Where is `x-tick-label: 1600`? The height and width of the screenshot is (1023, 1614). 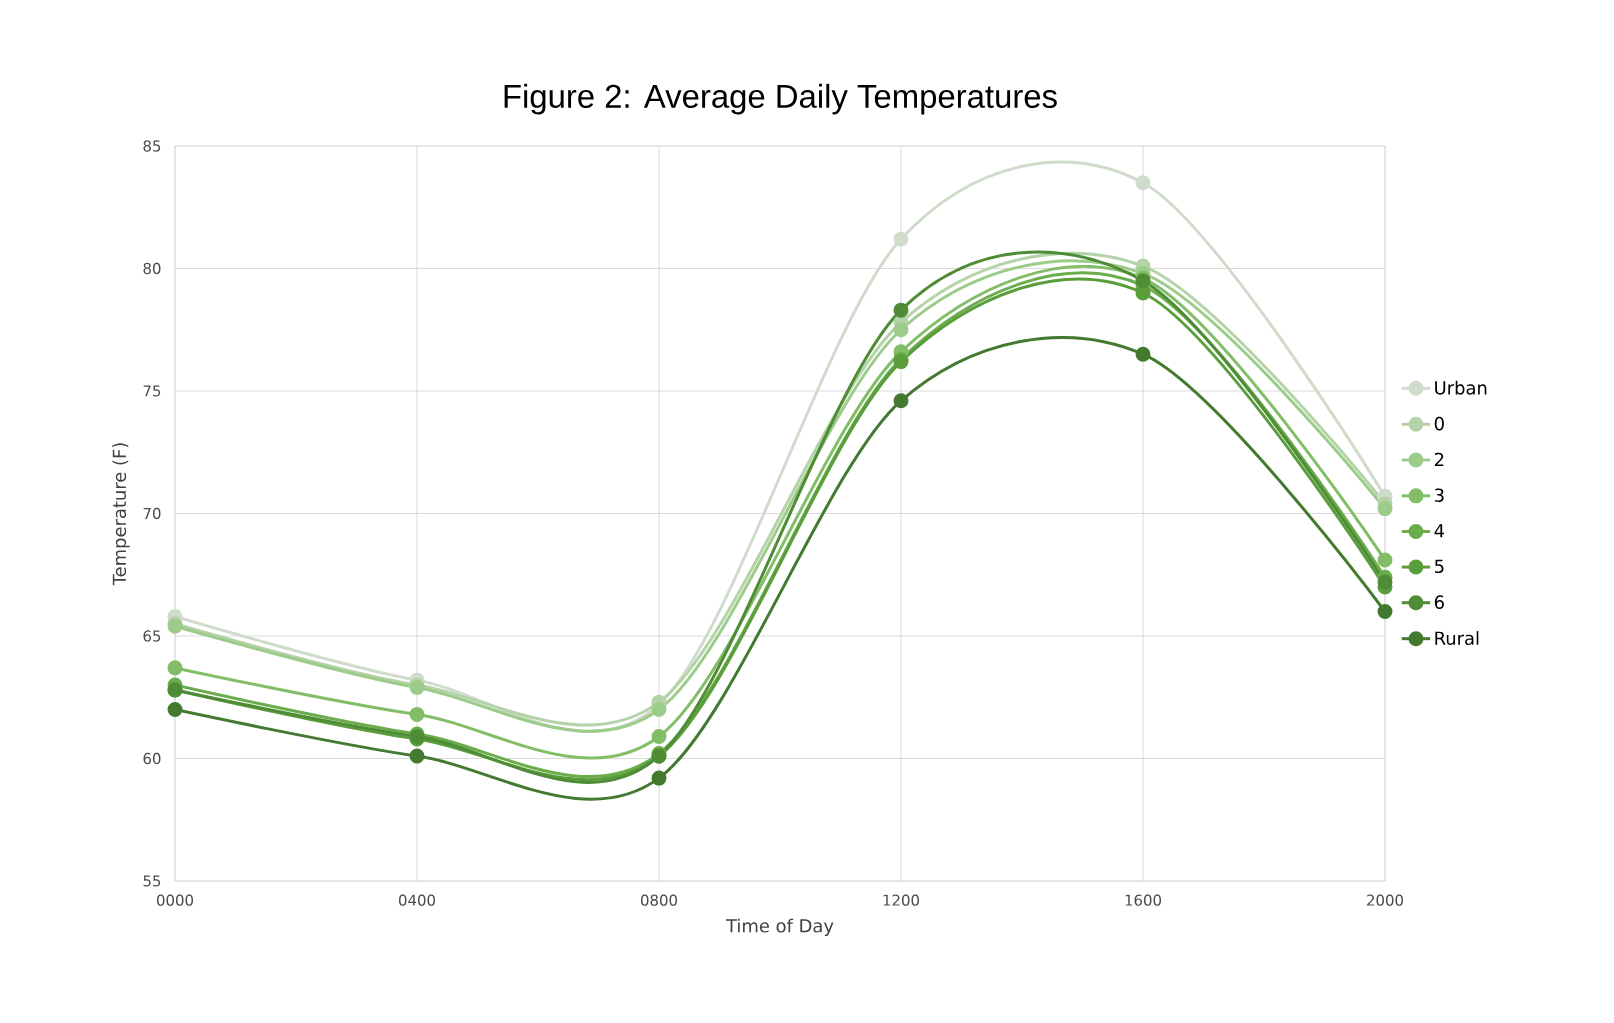 x-tick-label: 1600 is located at coordinates (1143, 900).